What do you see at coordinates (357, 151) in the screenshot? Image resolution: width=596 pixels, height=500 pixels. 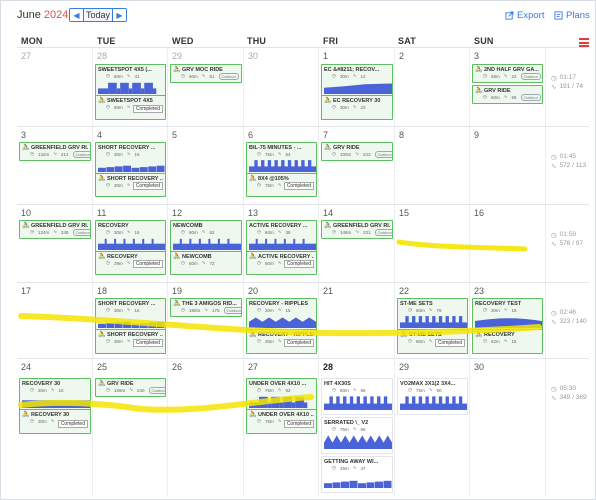 I see `workout-card: 🚴 GRV RIDE ◷ 100m ∿ 243 Outdoor` at bounding box center [357, 151].